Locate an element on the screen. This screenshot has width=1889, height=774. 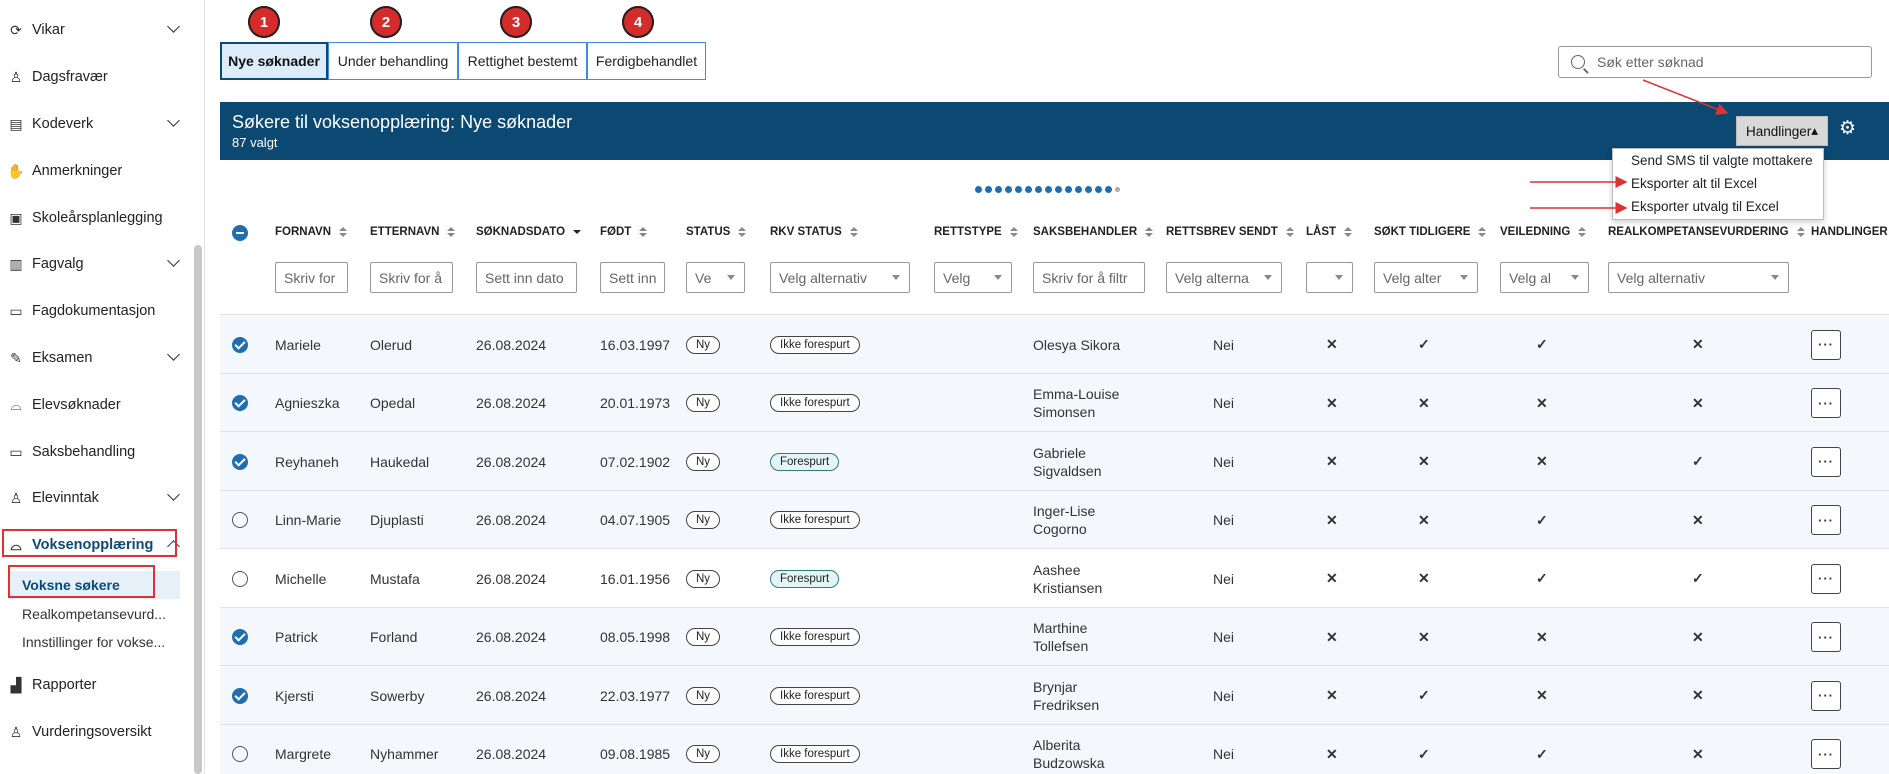
cell-fodt: 16.01.1956 is located at coordinates (635, 578).